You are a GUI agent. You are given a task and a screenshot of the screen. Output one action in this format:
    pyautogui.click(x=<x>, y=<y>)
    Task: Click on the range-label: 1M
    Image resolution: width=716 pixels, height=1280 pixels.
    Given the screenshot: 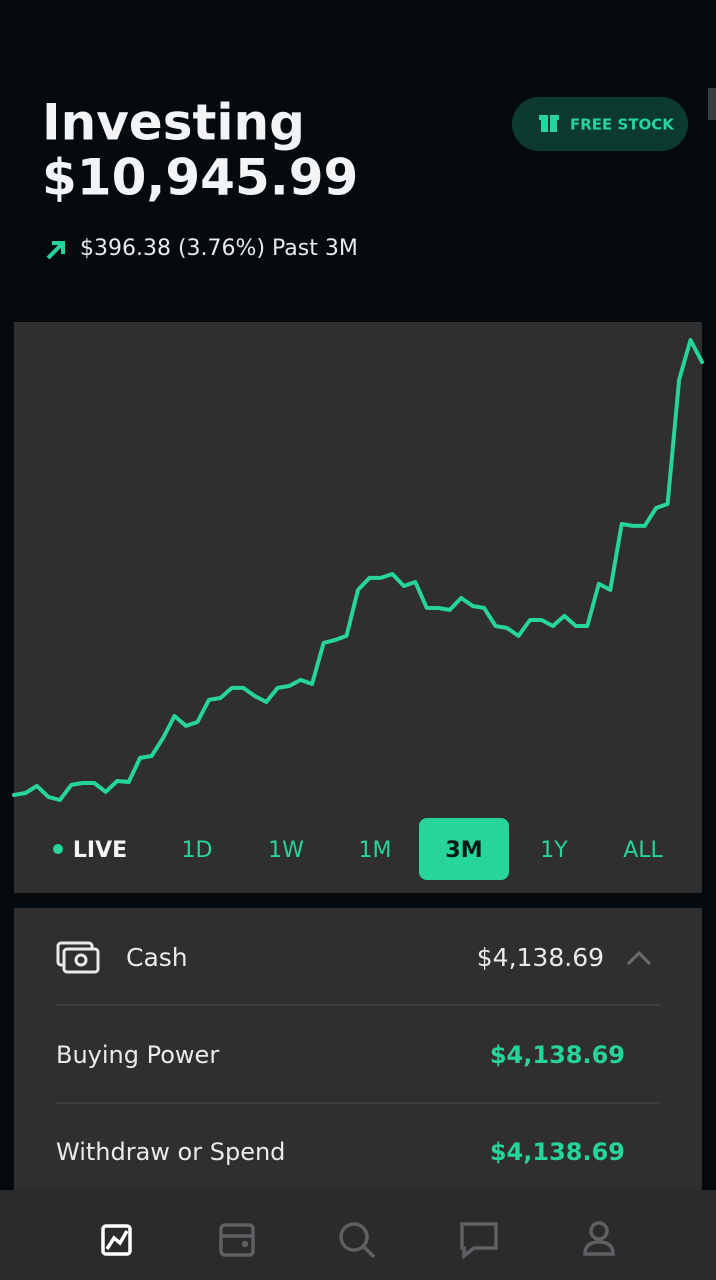 What is the action you would take?
    pyautogui.click(x=375, y=850)
    